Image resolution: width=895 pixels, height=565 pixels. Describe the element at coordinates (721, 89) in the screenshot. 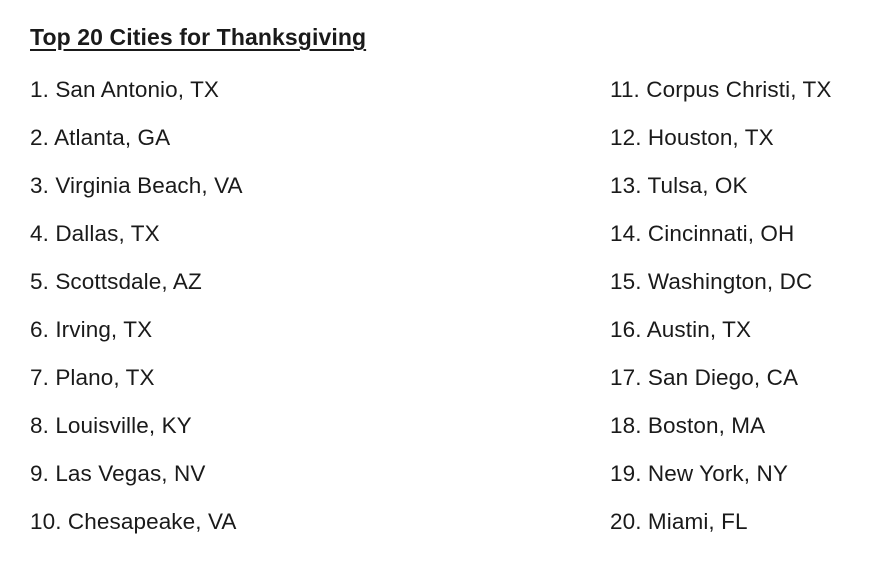

I see `list-item: 11. Corpus Christi, TX` at that location.